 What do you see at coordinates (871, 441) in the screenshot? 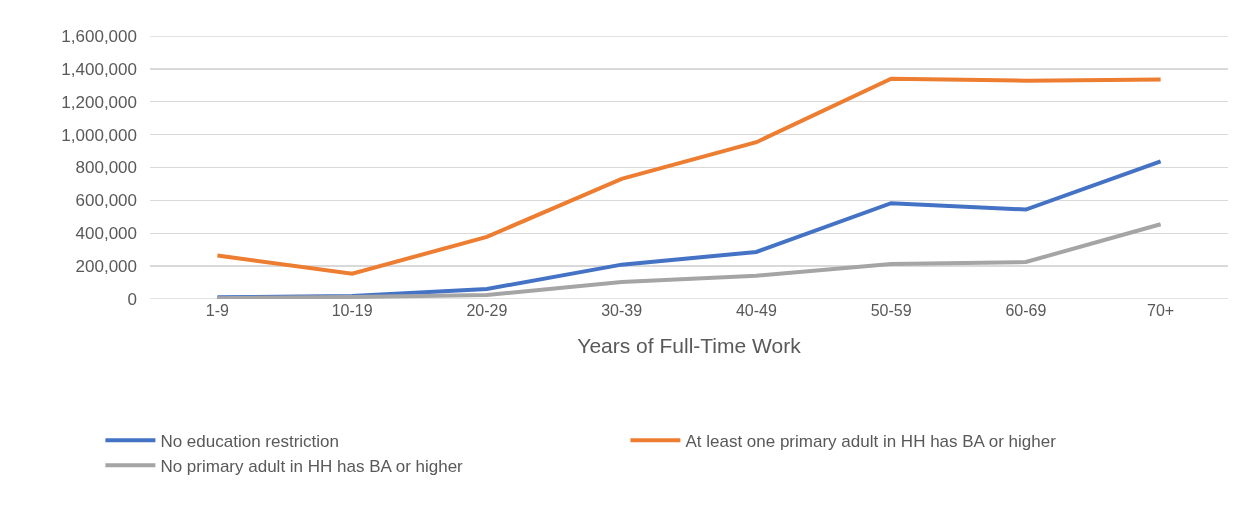
I see `legend-label: At least one primary adult in HH has BA or higher` at bounding box center [871, 441].